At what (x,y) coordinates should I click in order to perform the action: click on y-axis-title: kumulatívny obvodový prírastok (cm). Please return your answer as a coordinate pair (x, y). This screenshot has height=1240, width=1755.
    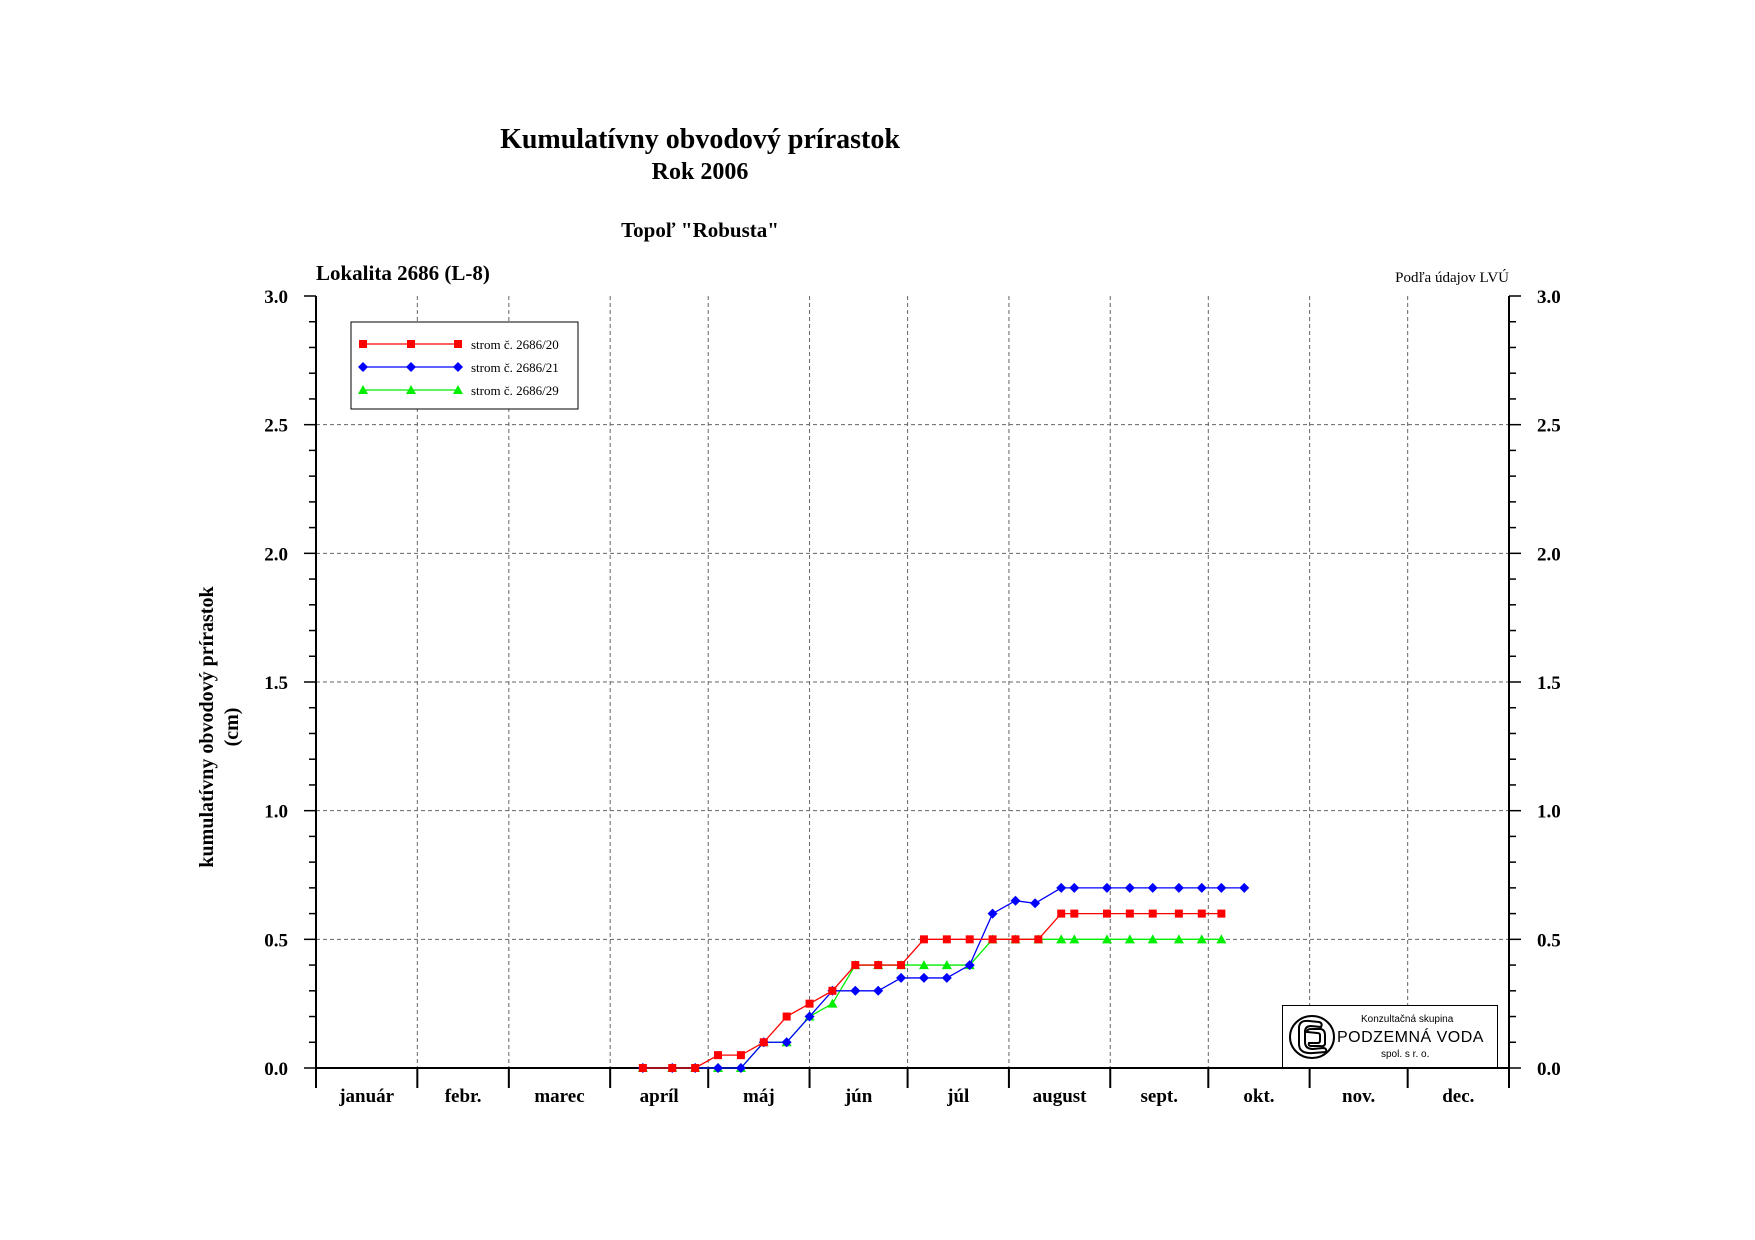
    Looking at the image, I should click on (219, 727).